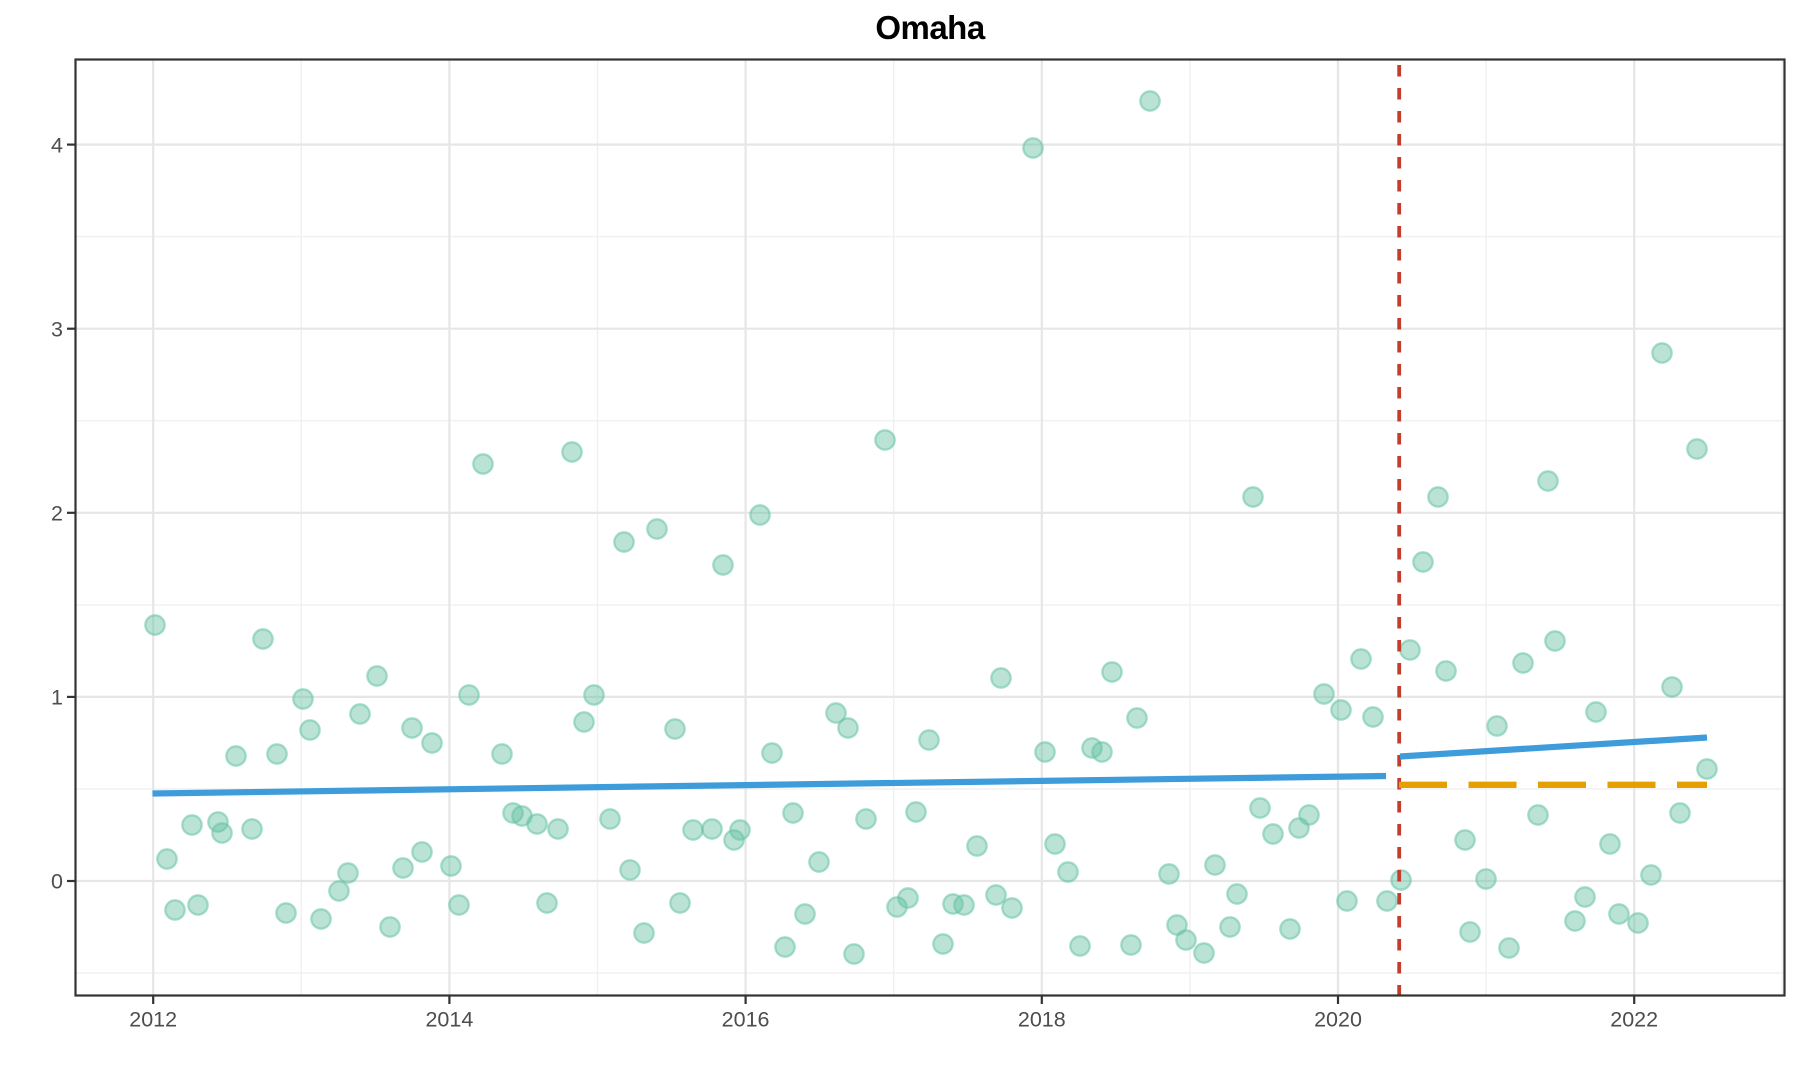 The height and width of the screenshot is (1080, 1800). Describe the element at coordinates (449, 1020) in the screenshot. I see `svg-text: 2014` at that location.